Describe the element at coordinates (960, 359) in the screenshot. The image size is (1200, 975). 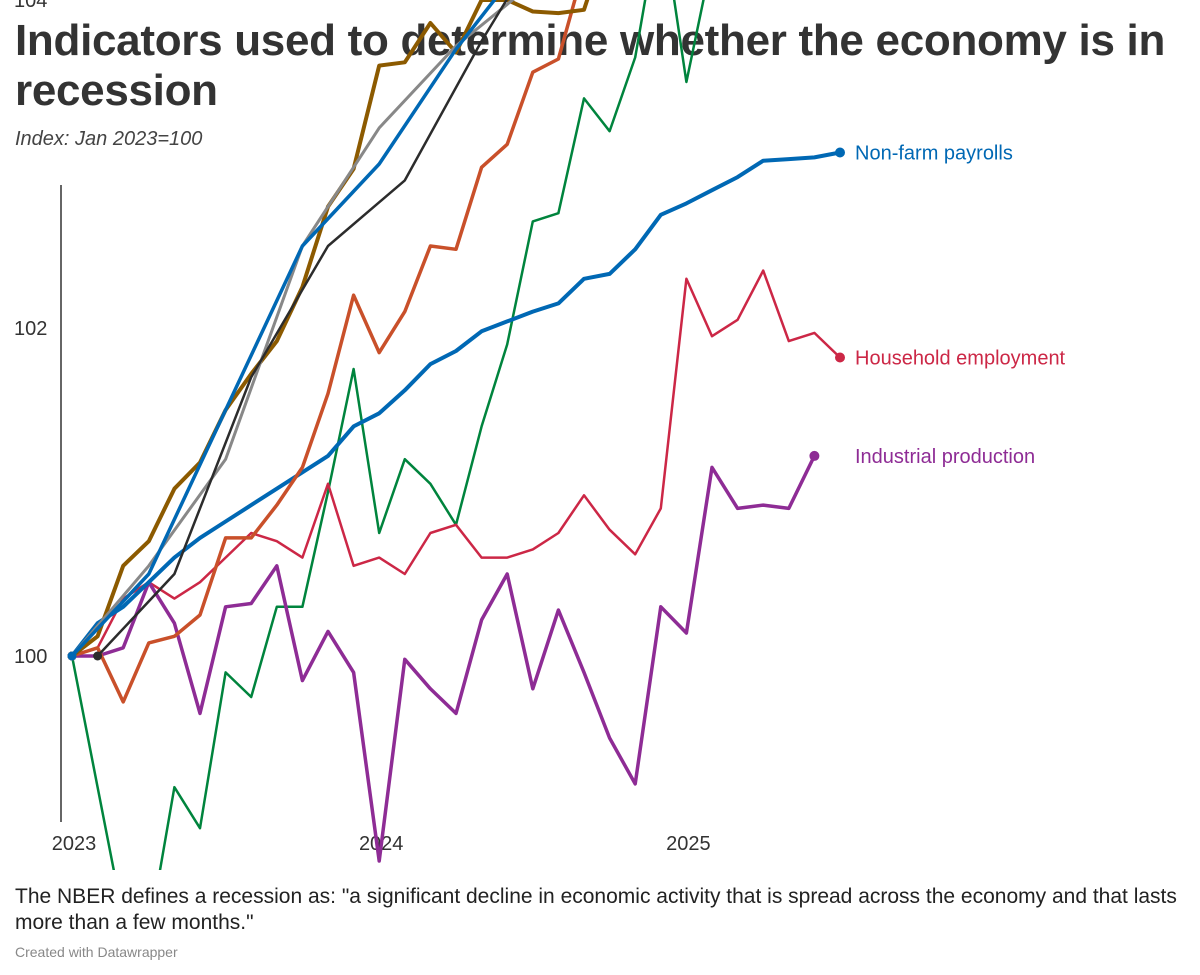
I see `series-label: Household employment` at that location.